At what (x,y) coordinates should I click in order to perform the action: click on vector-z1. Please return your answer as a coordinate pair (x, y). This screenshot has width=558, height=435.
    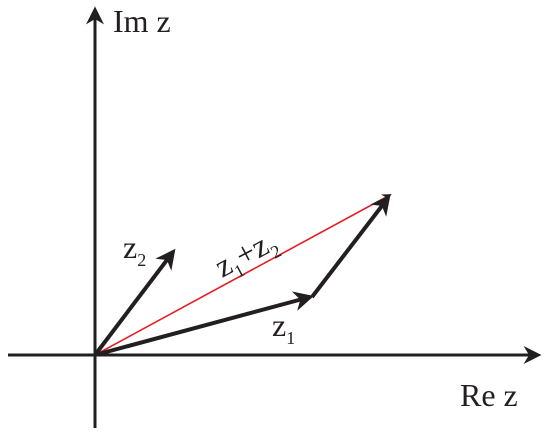
    Looking at the image, I should click on (204, 324).